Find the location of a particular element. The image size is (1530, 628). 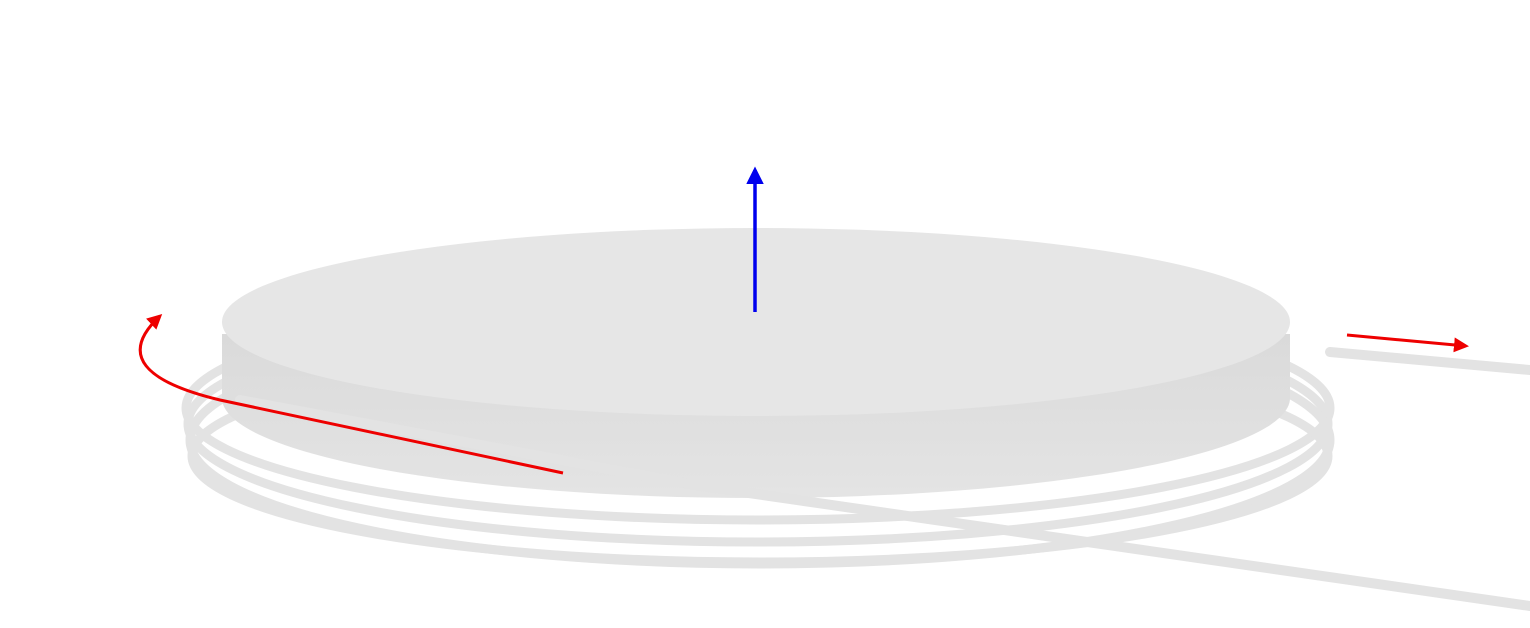

lead-wire-upper is located at coordinates (1427, 361).